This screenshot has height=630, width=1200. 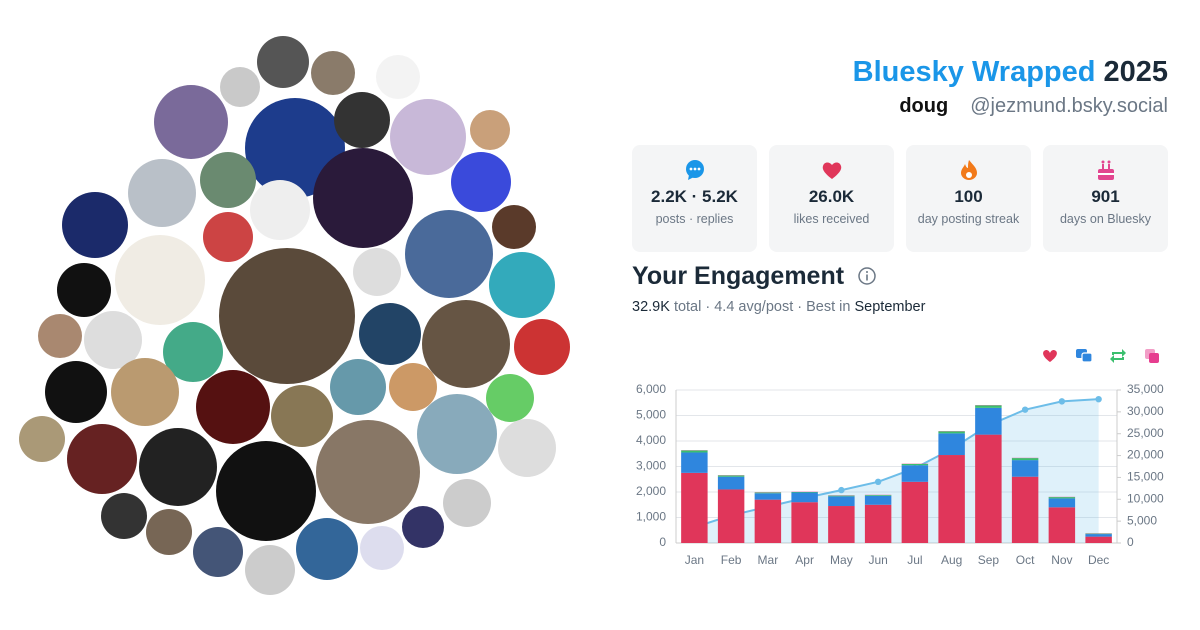 What do you see at coordinates (1145, 455) in the screenshot?
I see `y2-tick-label: 20,000` at bounding box center [1145, 455].